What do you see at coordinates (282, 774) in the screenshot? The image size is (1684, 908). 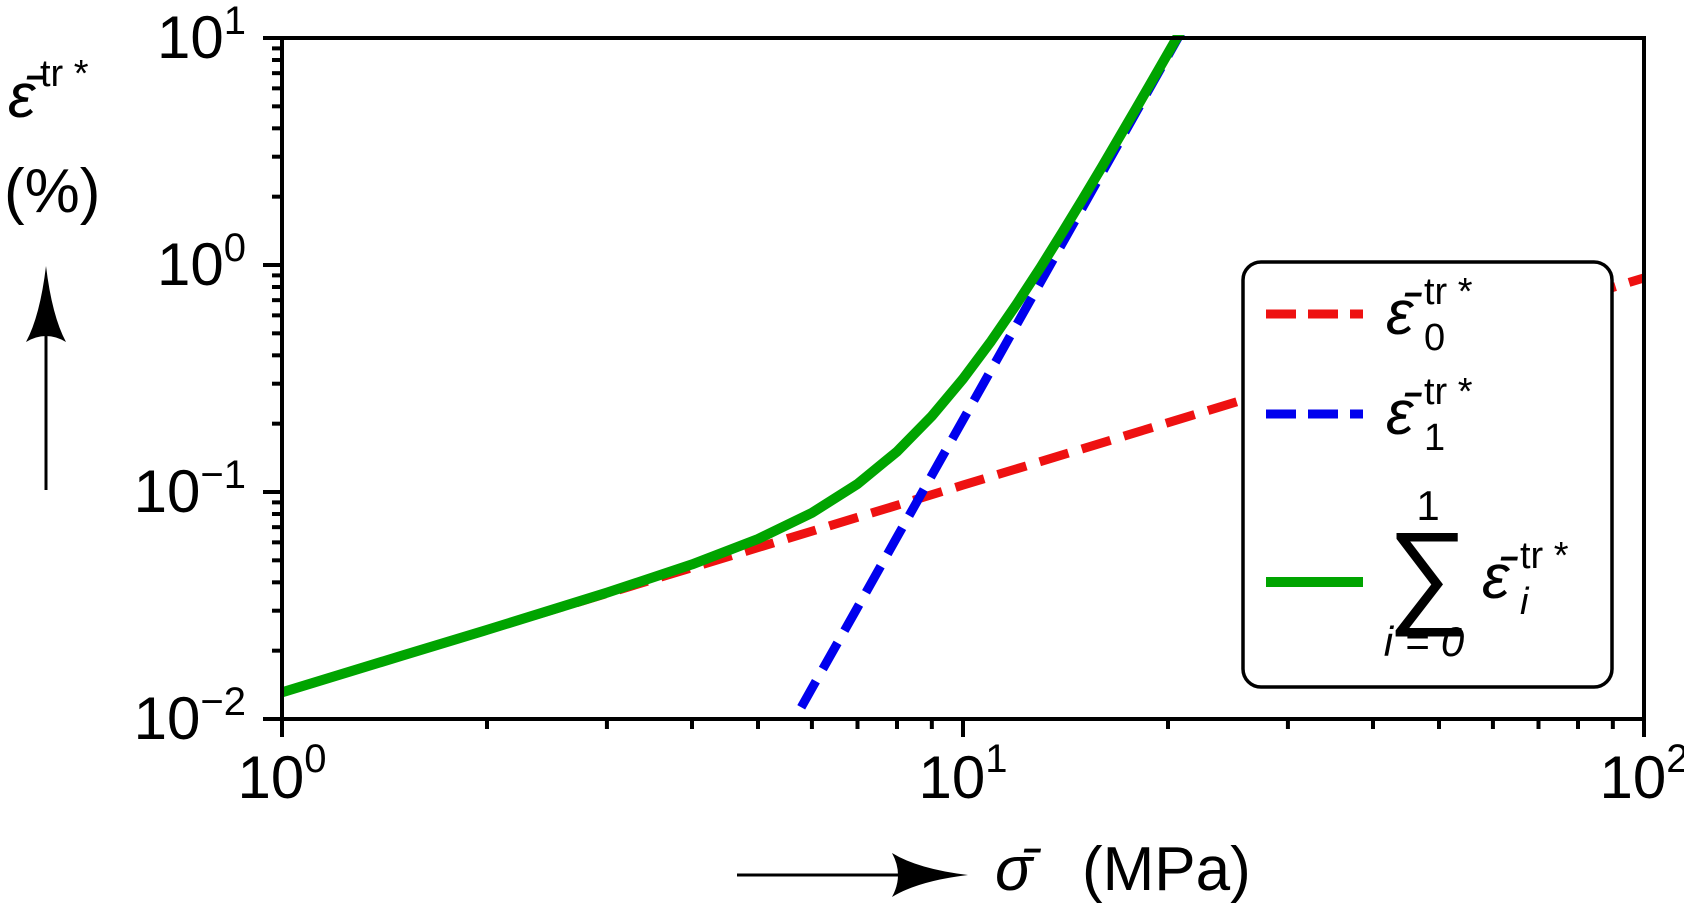 I see `x-tick-label: 10⁰` at bounding box center [282, 774].